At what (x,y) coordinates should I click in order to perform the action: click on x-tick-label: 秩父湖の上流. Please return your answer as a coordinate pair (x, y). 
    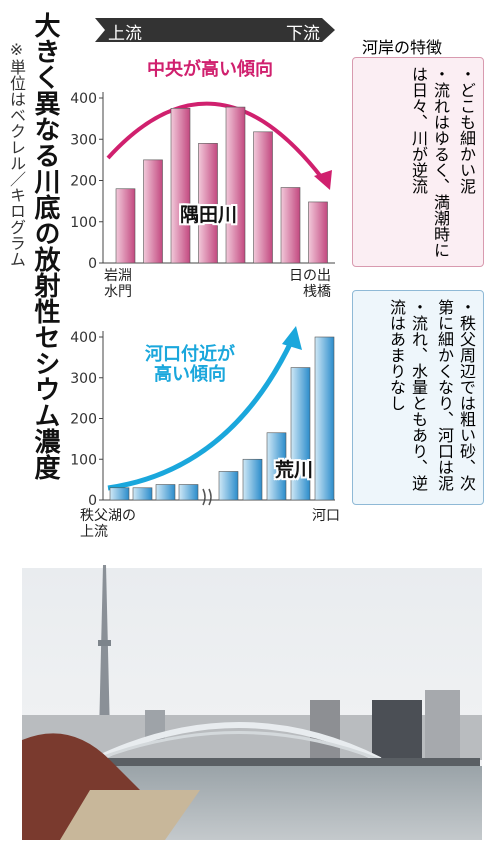
    Looking at the image, I should click on (108, 524).